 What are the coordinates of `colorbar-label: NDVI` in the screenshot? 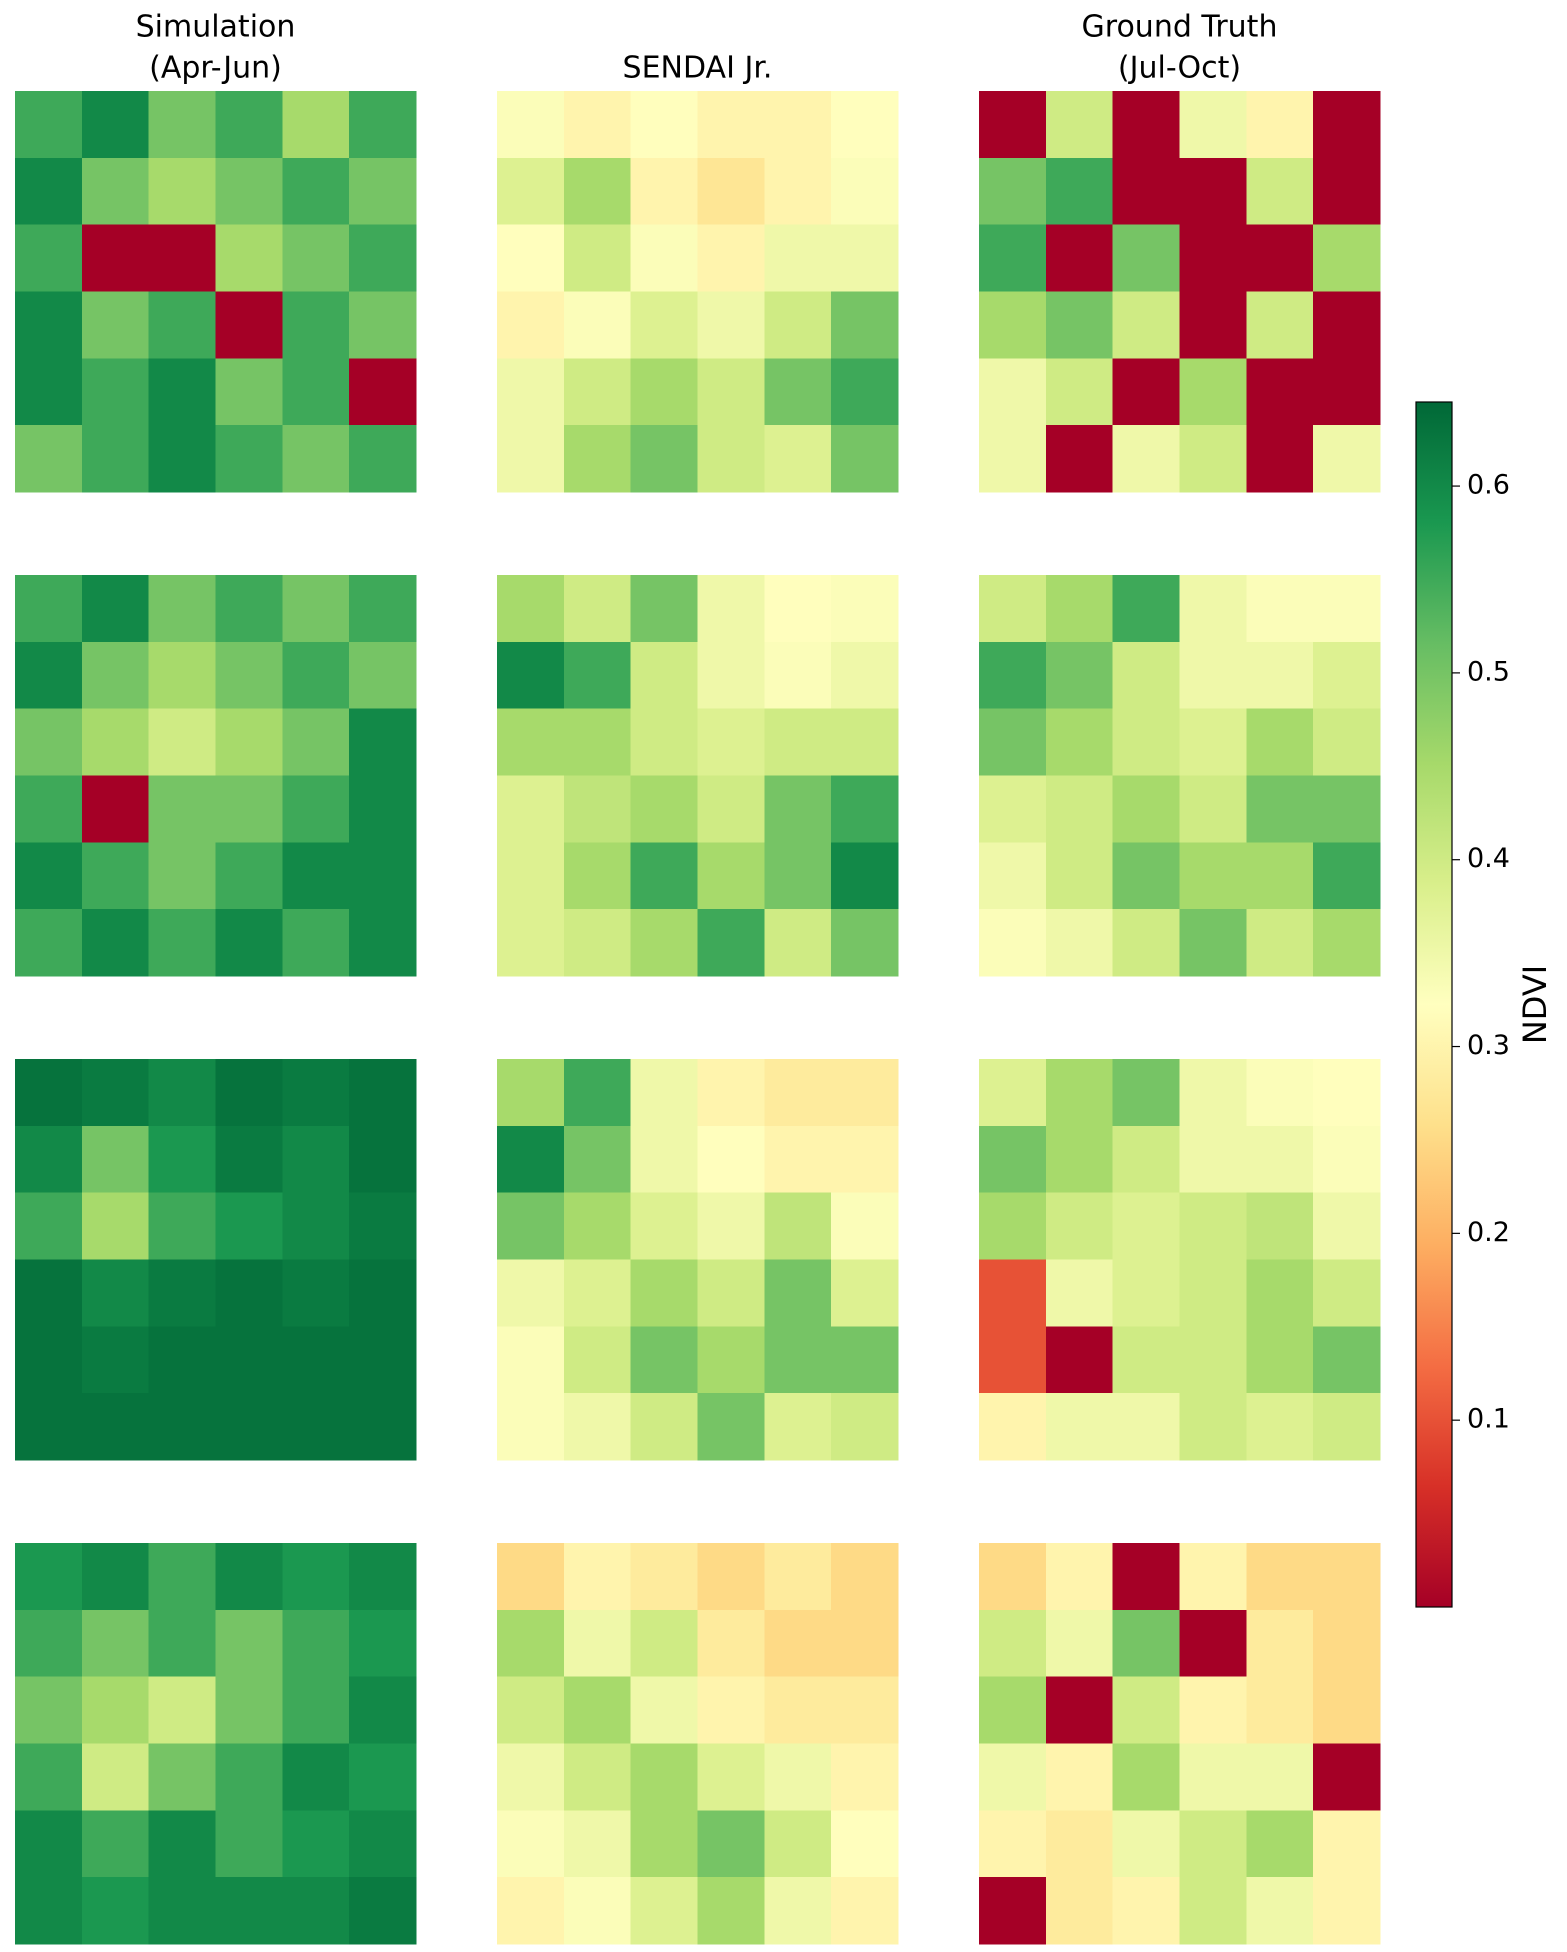 It's located at (1535, 1004).